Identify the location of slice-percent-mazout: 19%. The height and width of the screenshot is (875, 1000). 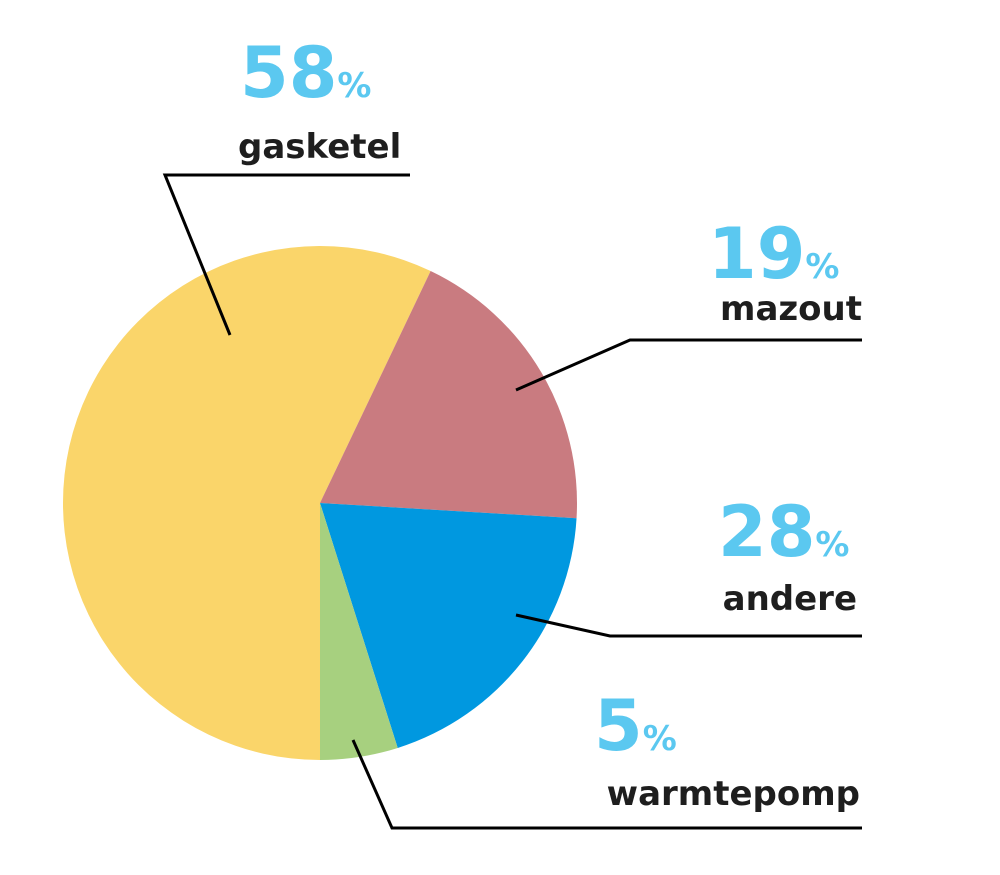
(774, 254).